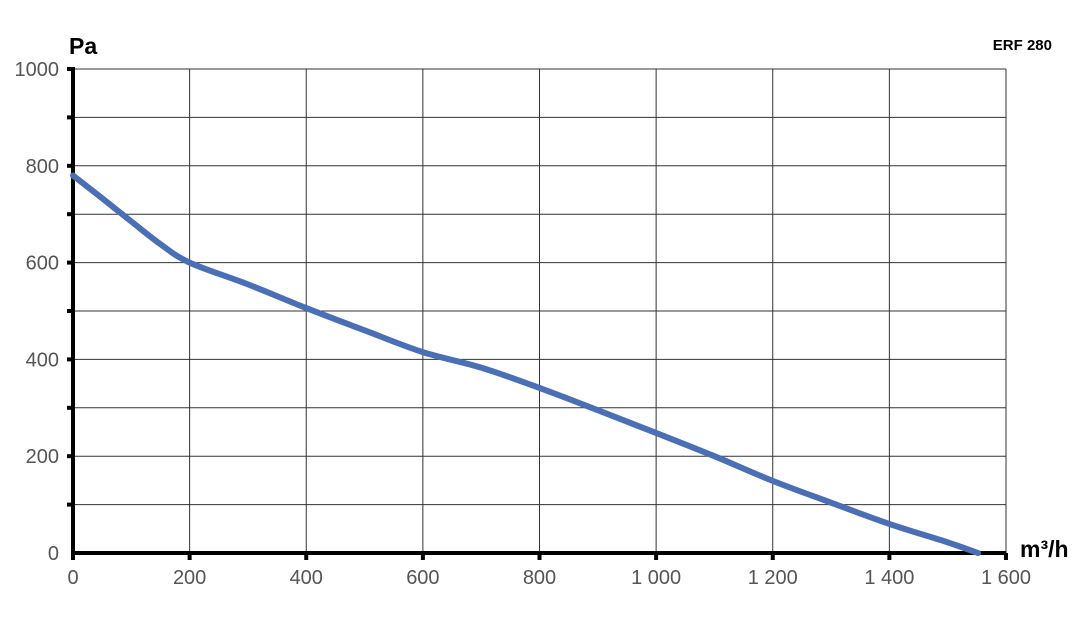  Describe the element at coordinates (539, 578) in the screenshot. I see `x-tick-label: 800` at that location.